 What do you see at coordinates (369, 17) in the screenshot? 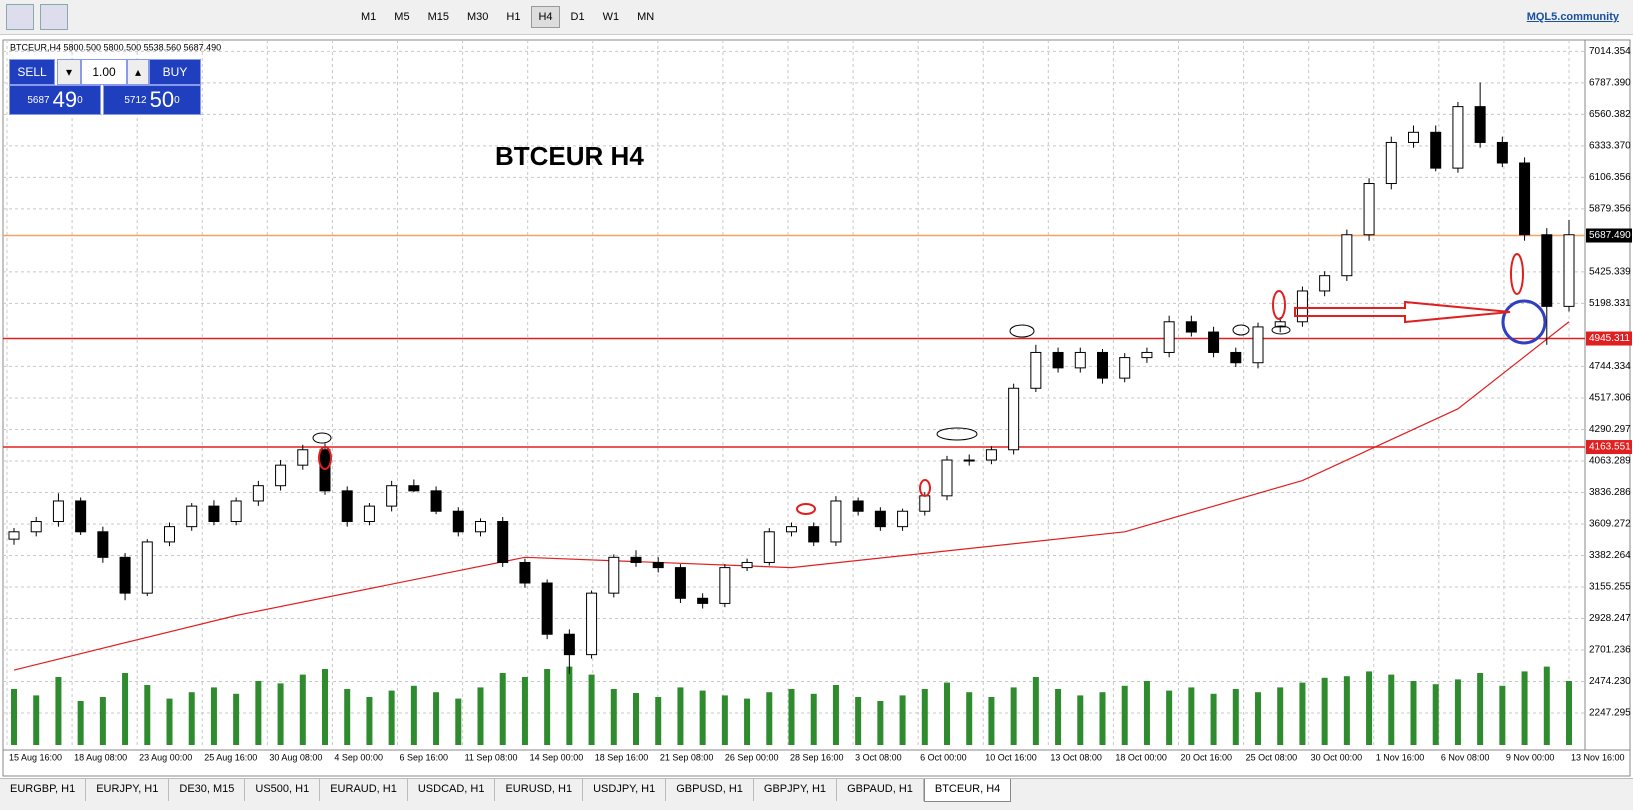
I see `timeframe-button: M1` at bounding box center [369, 17].